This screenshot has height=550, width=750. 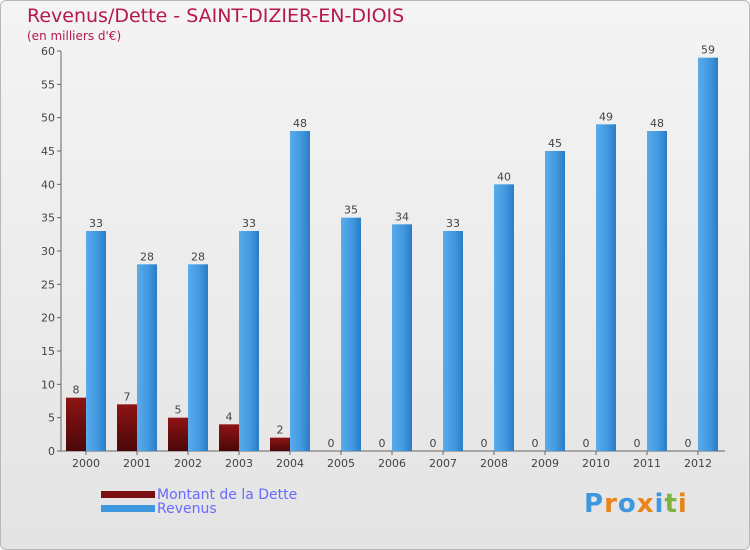 What do you see at coordinates (227, 495) in the screenshot?
I see `legend-label-debt: Montant de la Dette` at bounding box center [227, 495].